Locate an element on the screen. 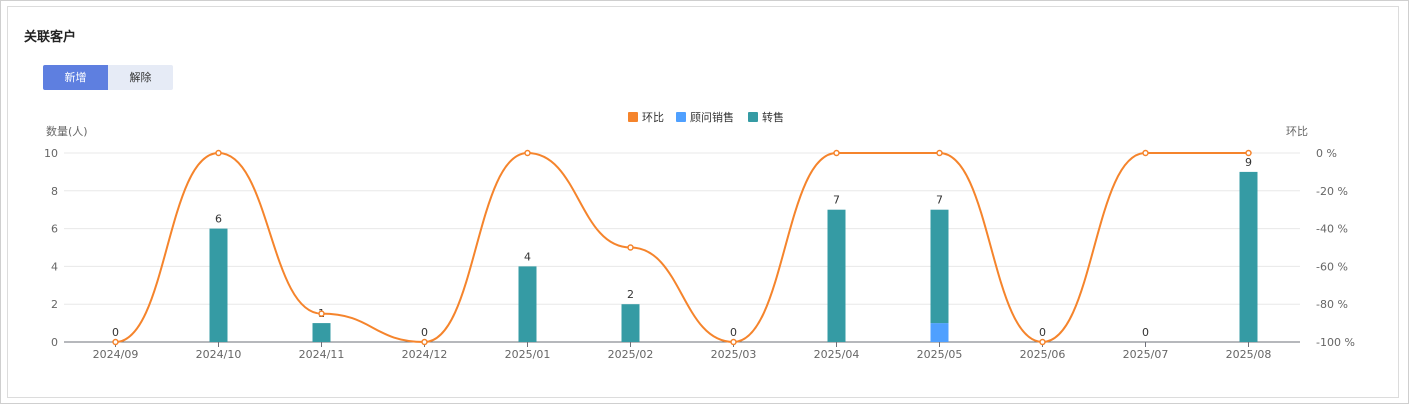  y-left-tick-label: 6 is located at coordinates (54, 229).